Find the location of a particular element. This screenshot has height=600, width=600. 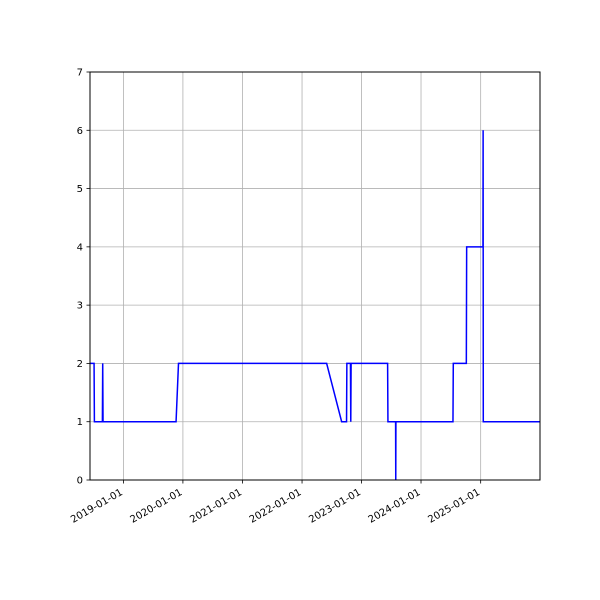

y-tick-label: 3 is located at coordinates (80, 306).